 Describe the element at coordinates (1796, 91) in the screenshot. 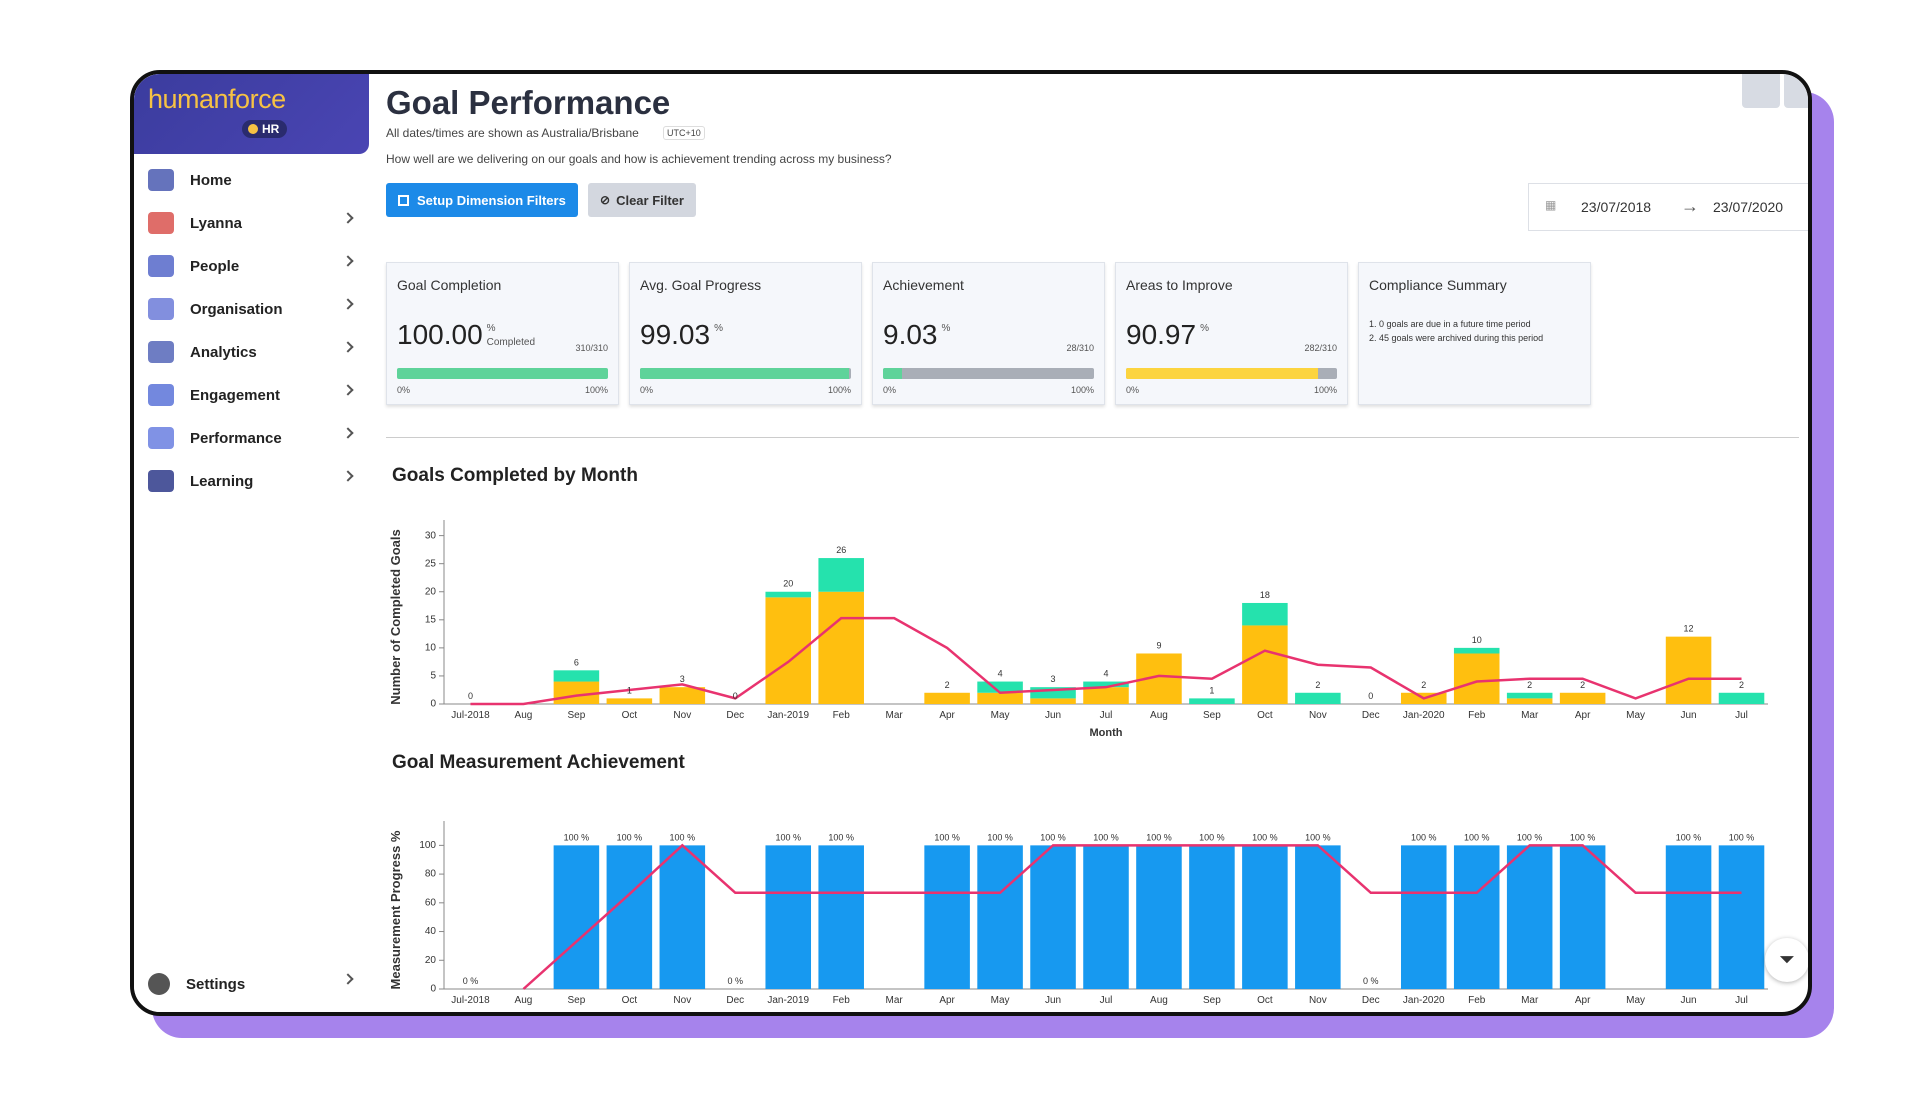

I see `settings-button` at that location.